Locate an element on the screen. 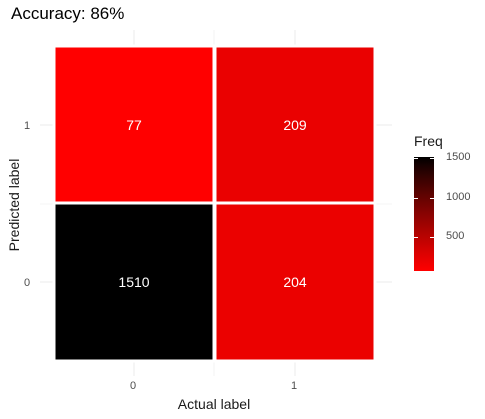  x-axis-label: Actual label is located at coordinates (214, 404).